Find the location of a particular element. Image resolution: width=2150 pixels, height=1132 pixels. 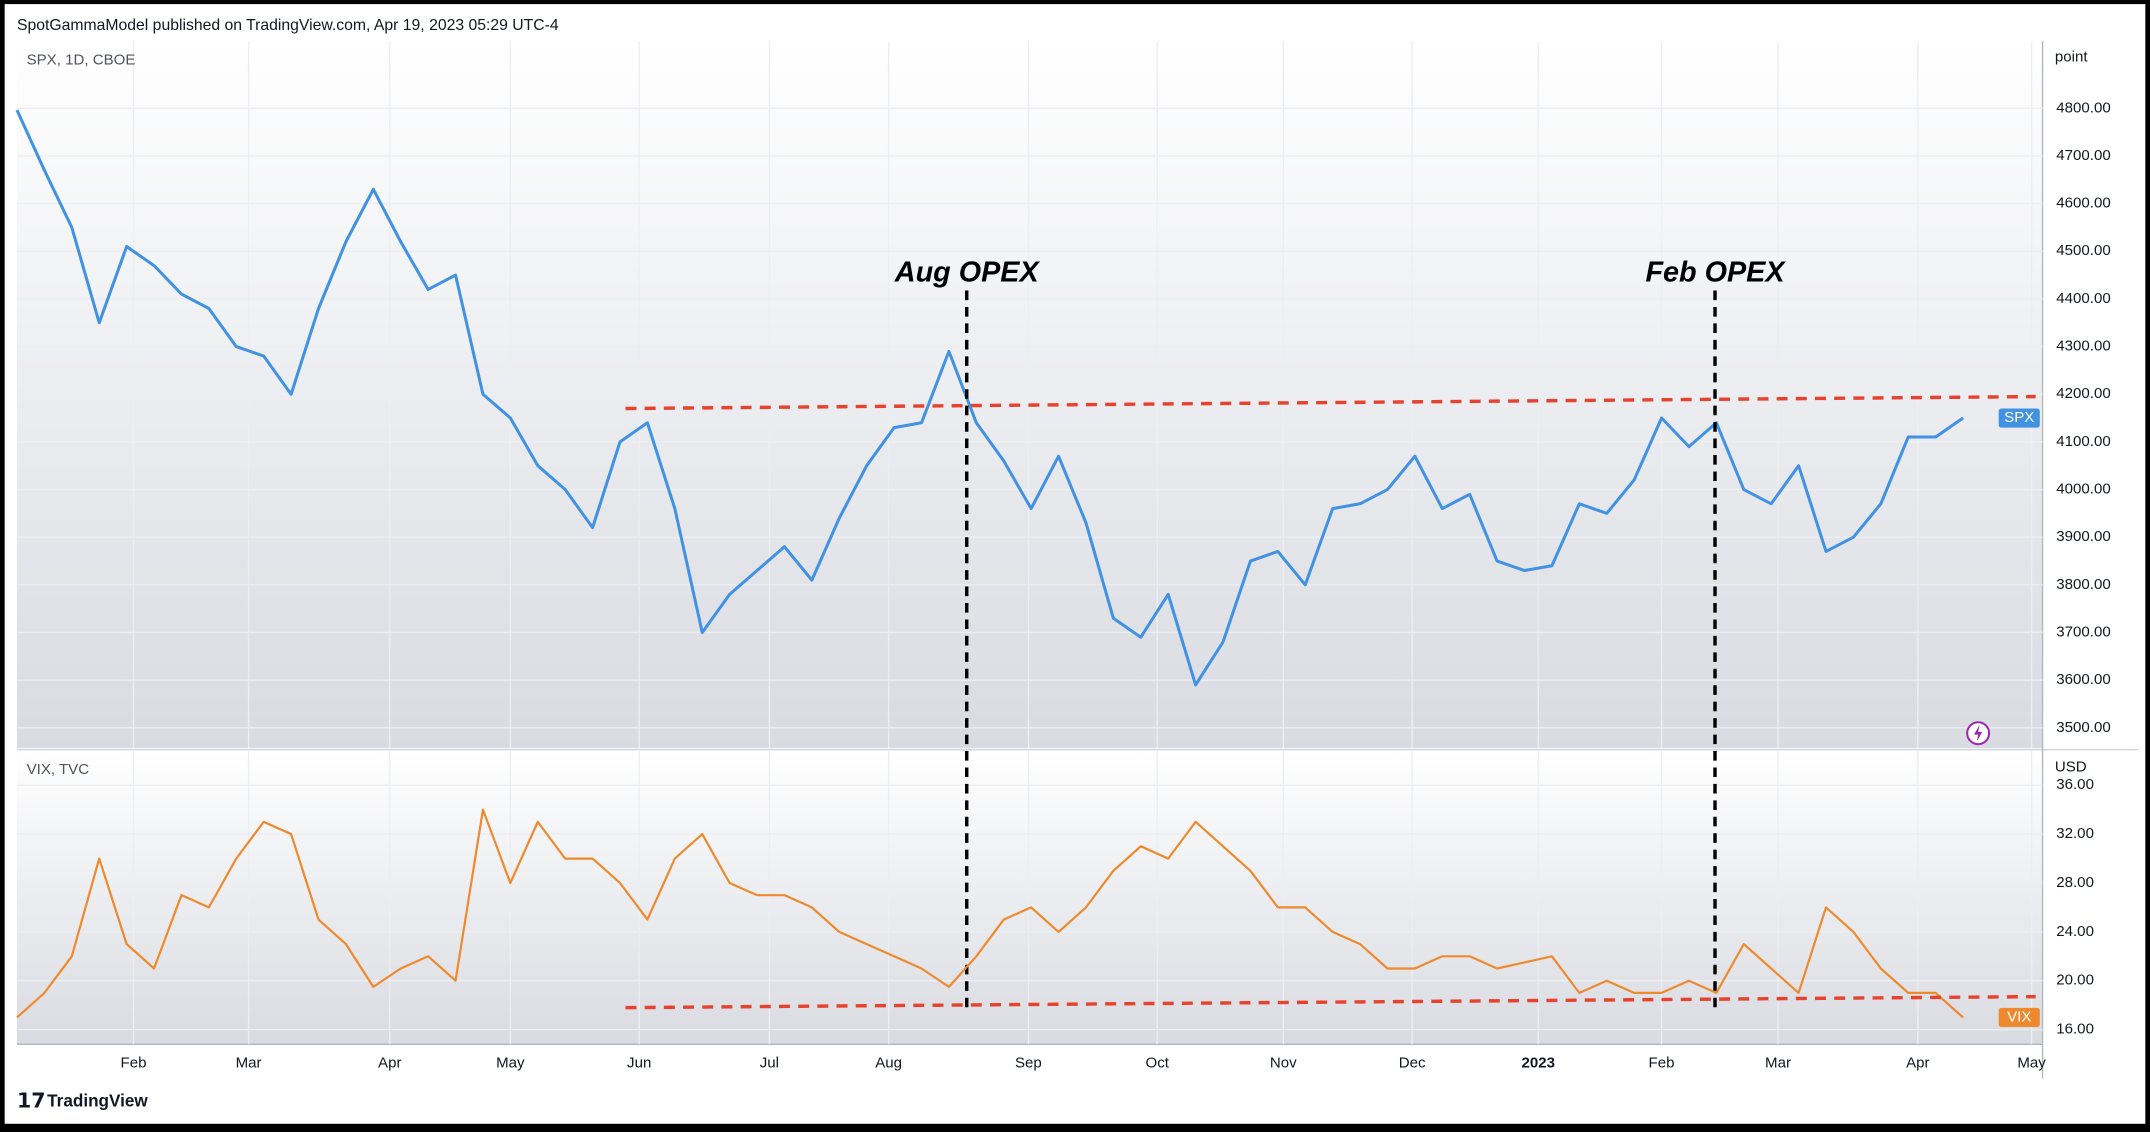

y-tick-label: 4100.00 is located at coordinates (2083, 441).